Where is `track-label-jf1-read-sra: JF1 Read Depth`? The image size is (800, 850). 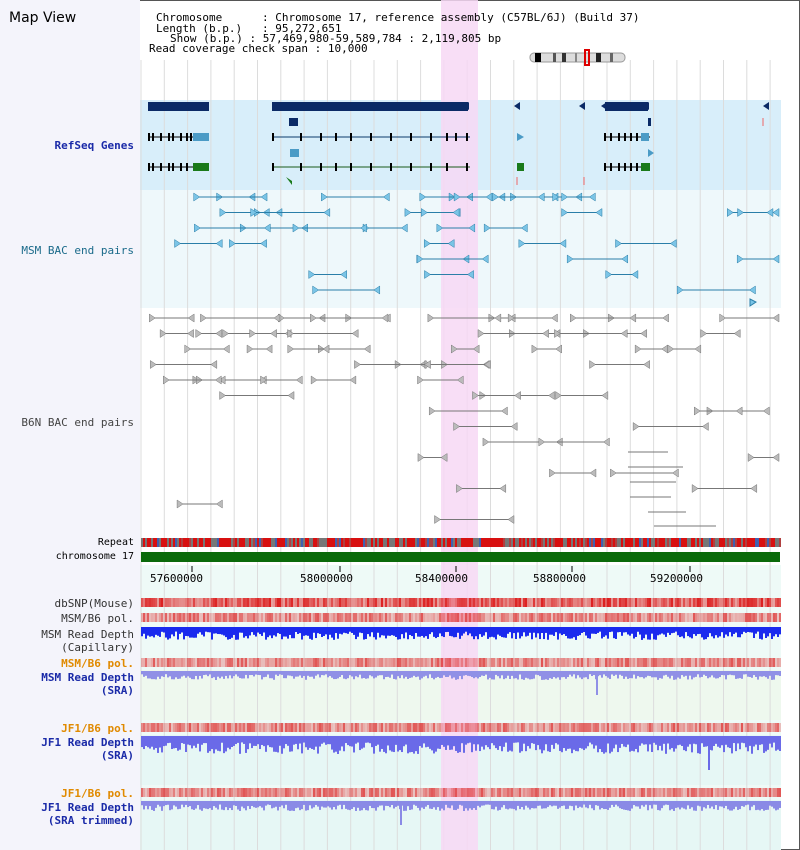
track-label-jf1-read-sra: JF1 Read Depth is located at coordinates (87, 742).